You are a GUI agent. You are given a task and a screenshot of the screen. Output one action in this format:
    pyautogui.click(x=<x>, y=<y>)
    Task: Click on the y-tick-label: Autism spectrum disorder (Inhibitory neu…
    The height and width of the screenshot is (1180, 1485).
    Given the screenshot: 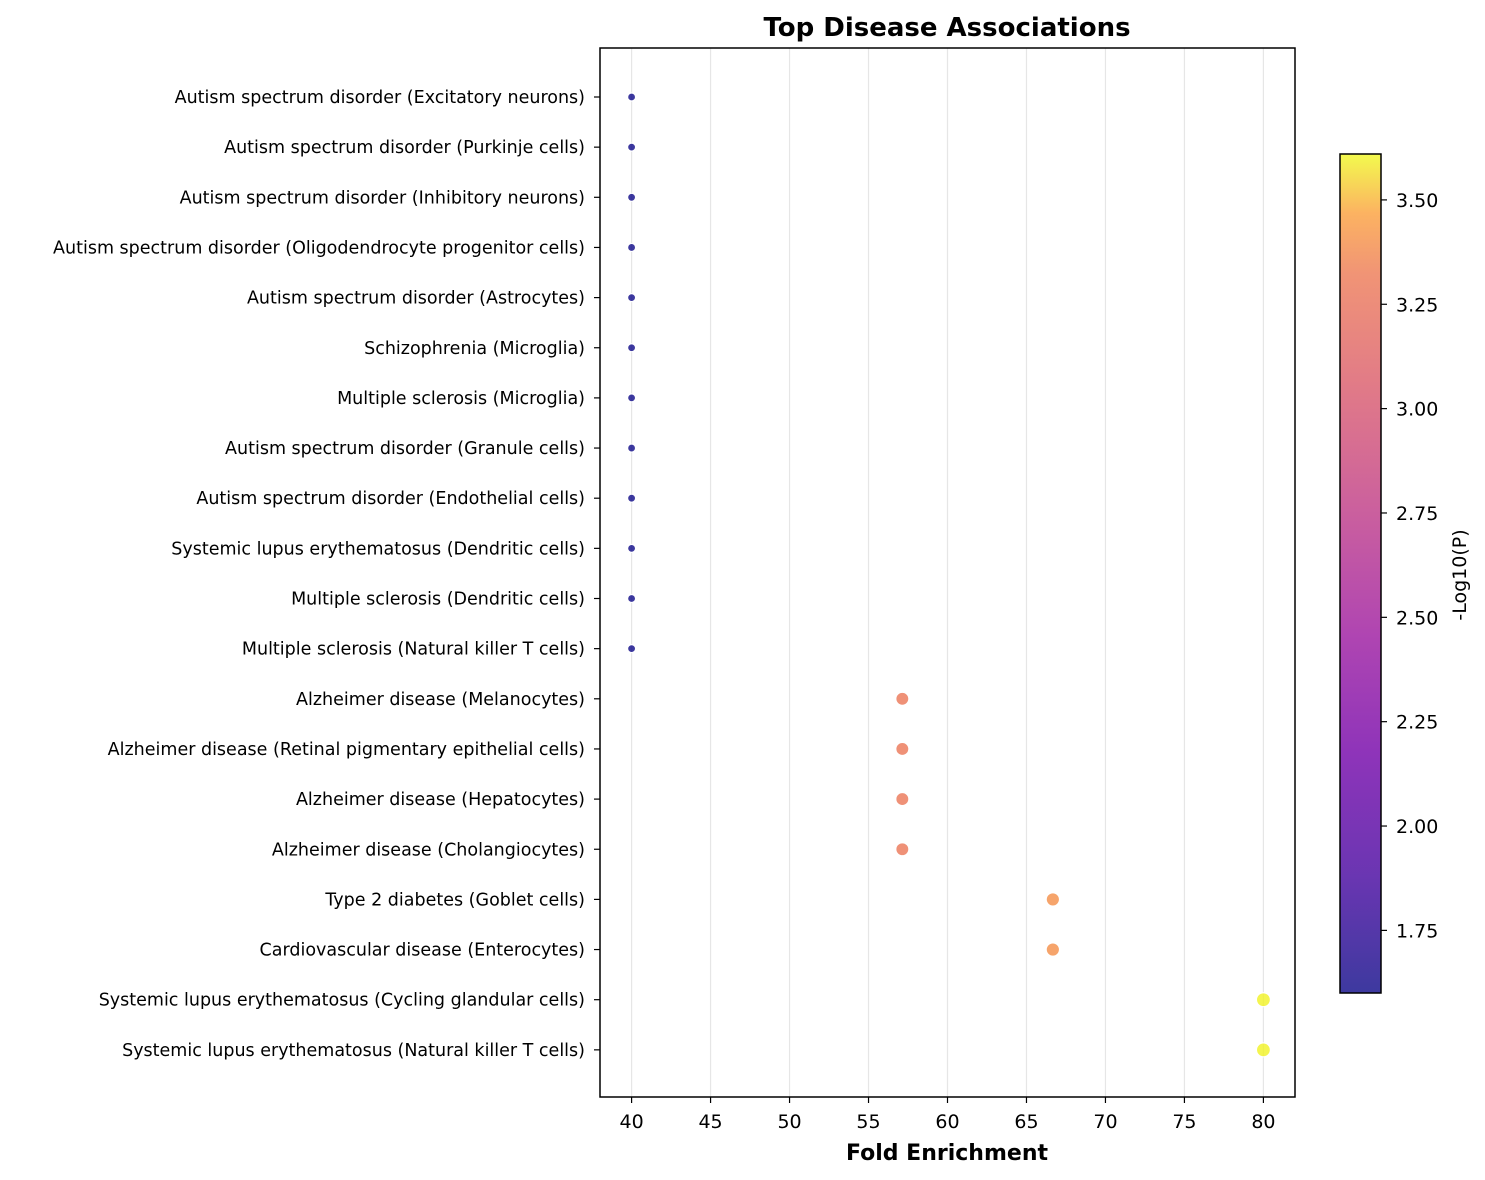 What is the action you would take?
    pyautogui.click(x=382, y=198)
    